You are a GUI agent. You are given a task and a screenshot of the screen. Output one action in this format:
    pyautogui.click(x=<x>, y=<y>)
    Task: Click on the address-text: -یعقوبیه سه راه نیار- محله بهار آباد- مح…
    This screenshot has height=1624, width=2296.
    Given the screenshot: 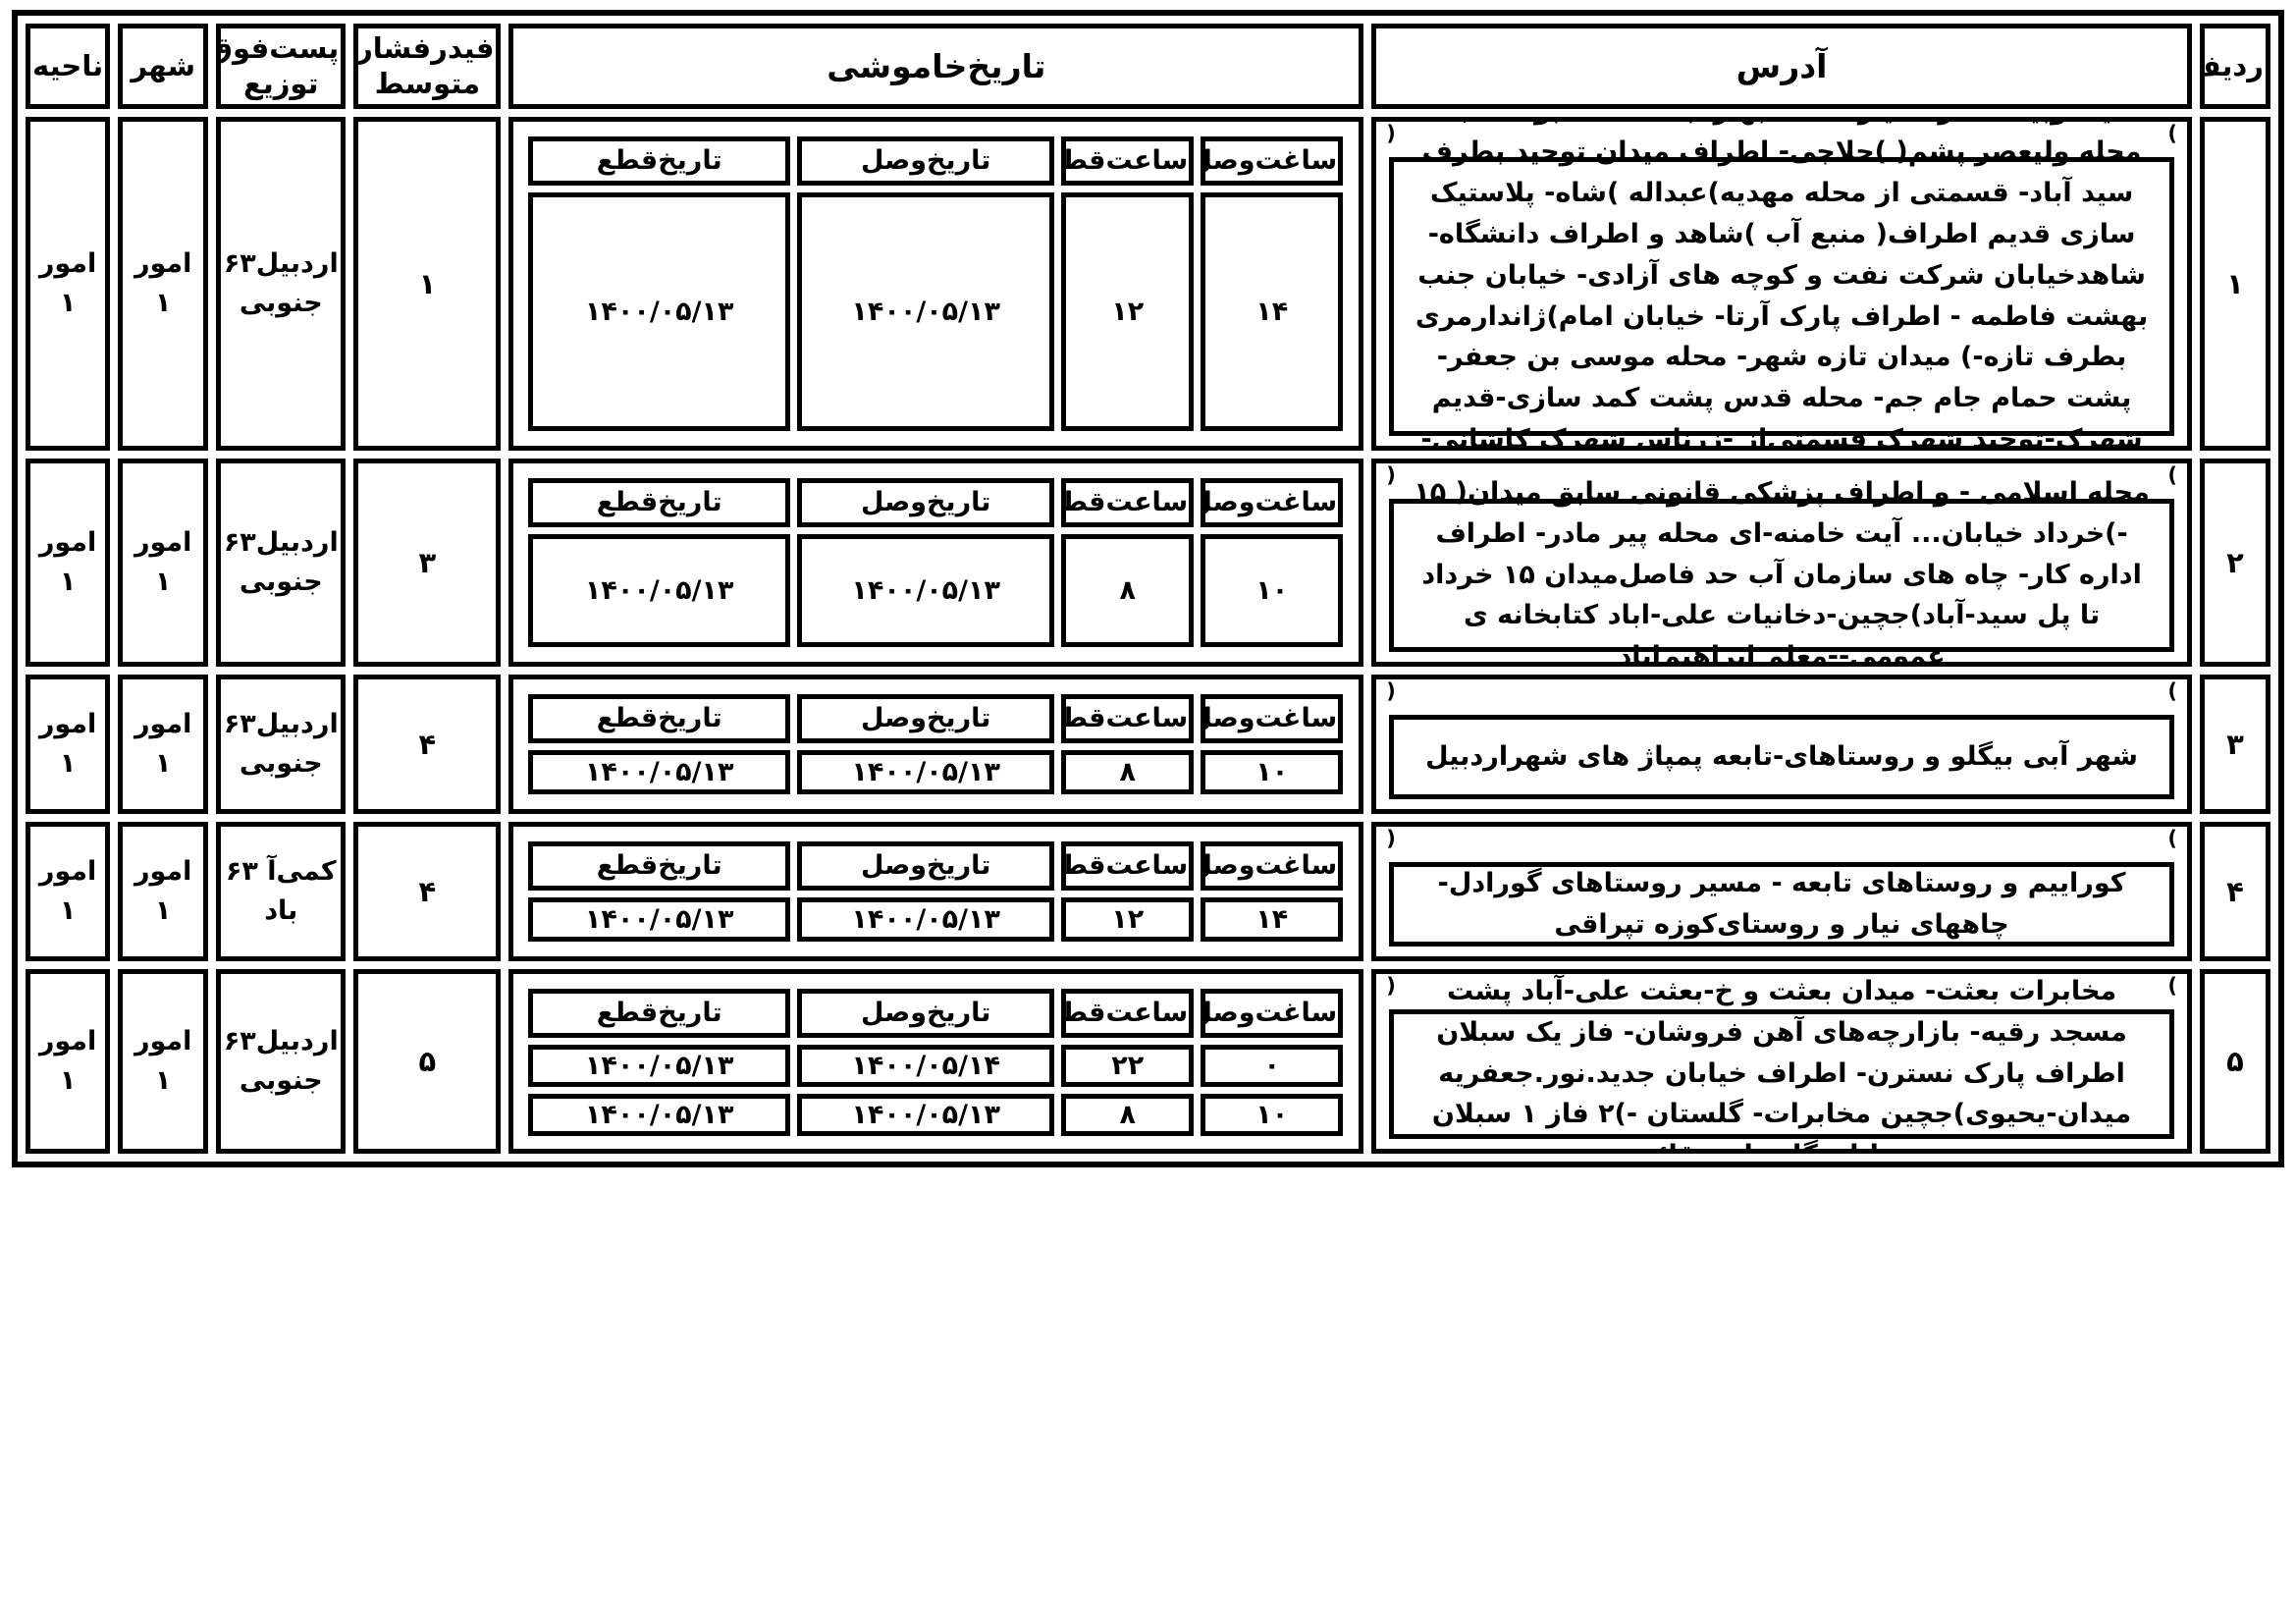 What is the action you would take?
    pyautogui.click(x=1781, y=284)
    